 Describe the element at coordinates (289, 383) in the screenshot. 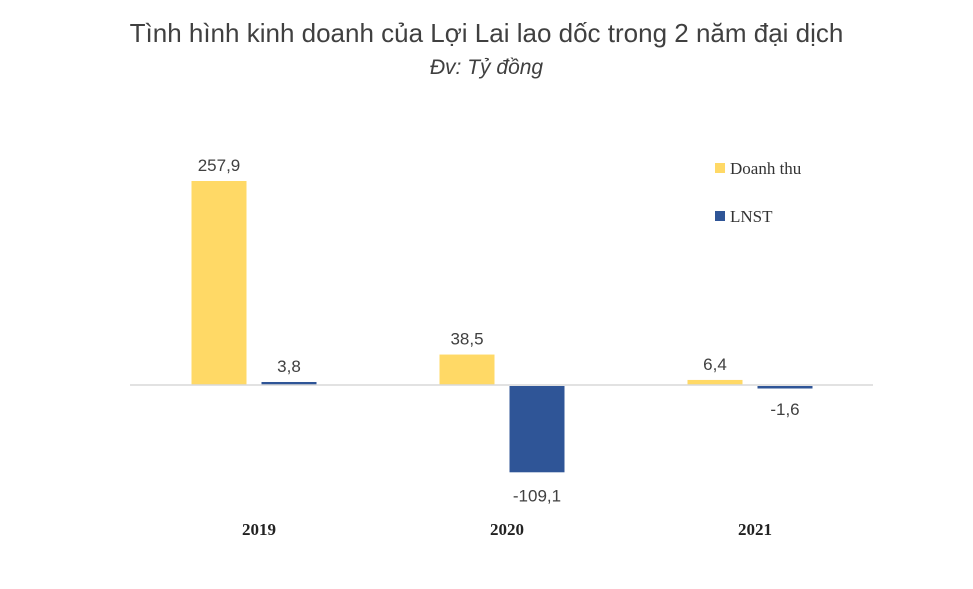

I see `bar-lnst-2019` at that location.